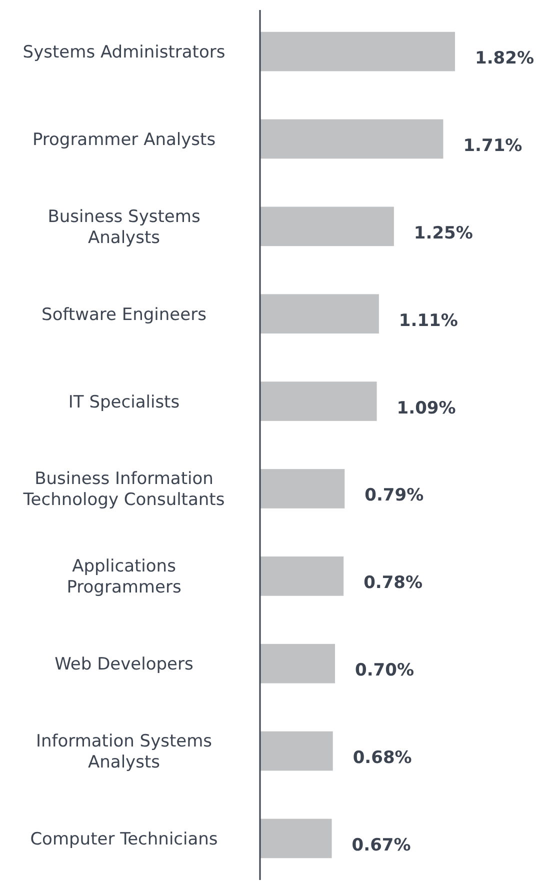 Image resolution: width=548 pixels, height=884 pixels. I want to click on y-tick-label: Business Information Technology Consultants, so click(123, 489).